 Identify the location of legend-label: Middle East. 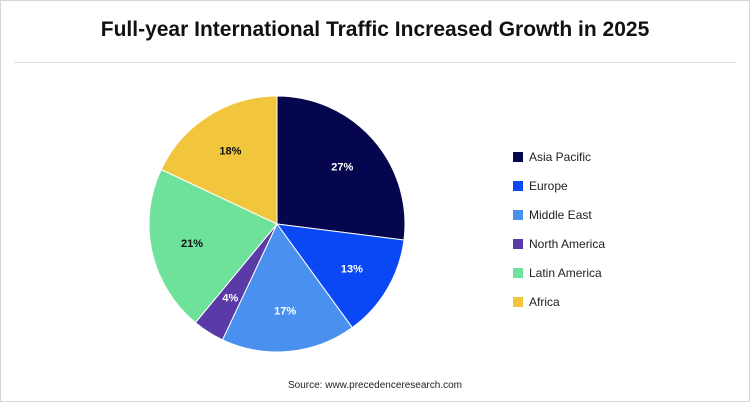
(560, 214).